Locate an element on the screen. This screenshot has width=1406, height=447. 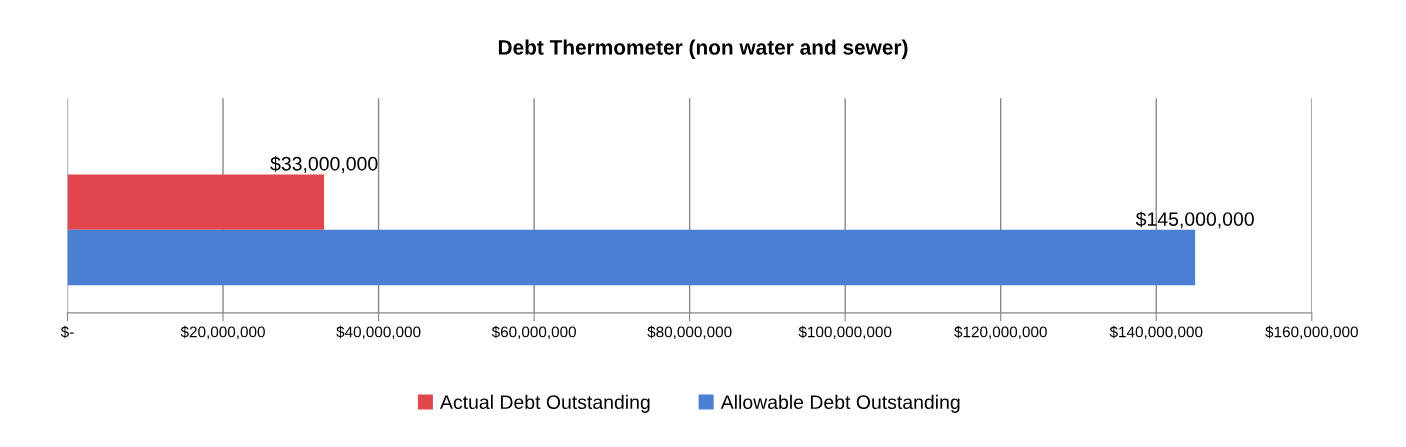
data-label: $145,000,000 is located at coordinates (1194, 220).